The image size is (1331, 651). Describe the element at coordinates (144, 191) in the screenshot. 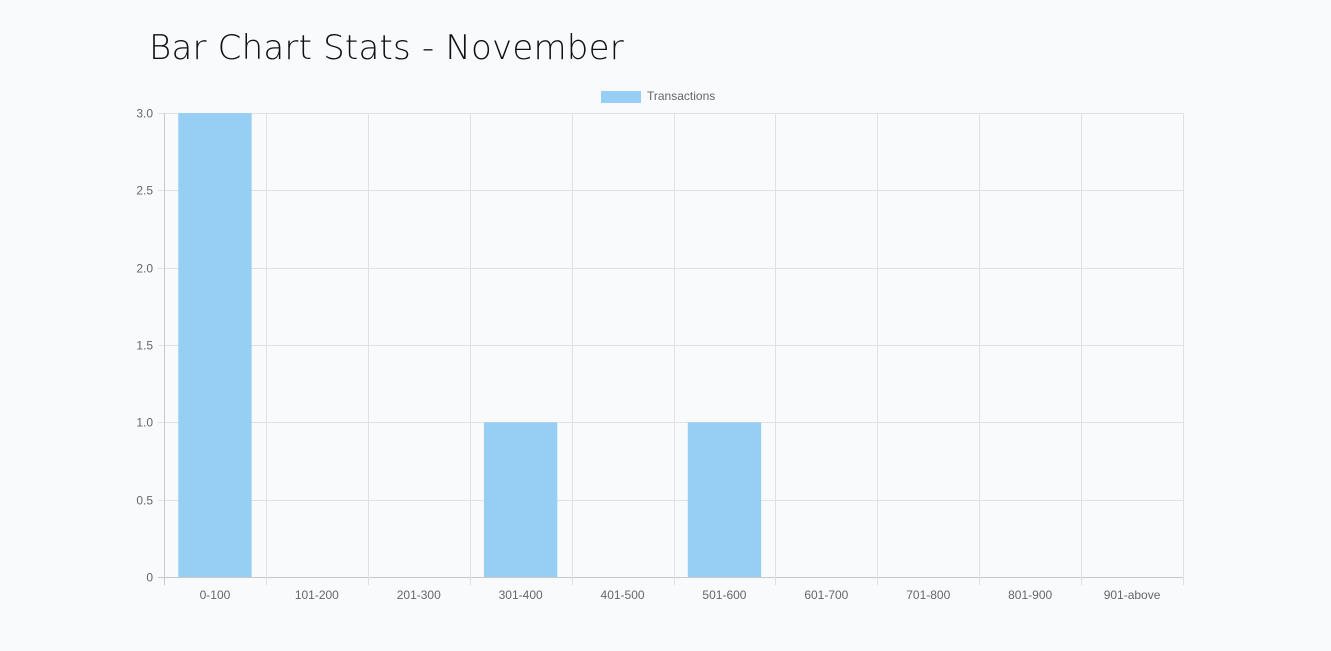

I see `y-tick-label: 2.5` at that location.